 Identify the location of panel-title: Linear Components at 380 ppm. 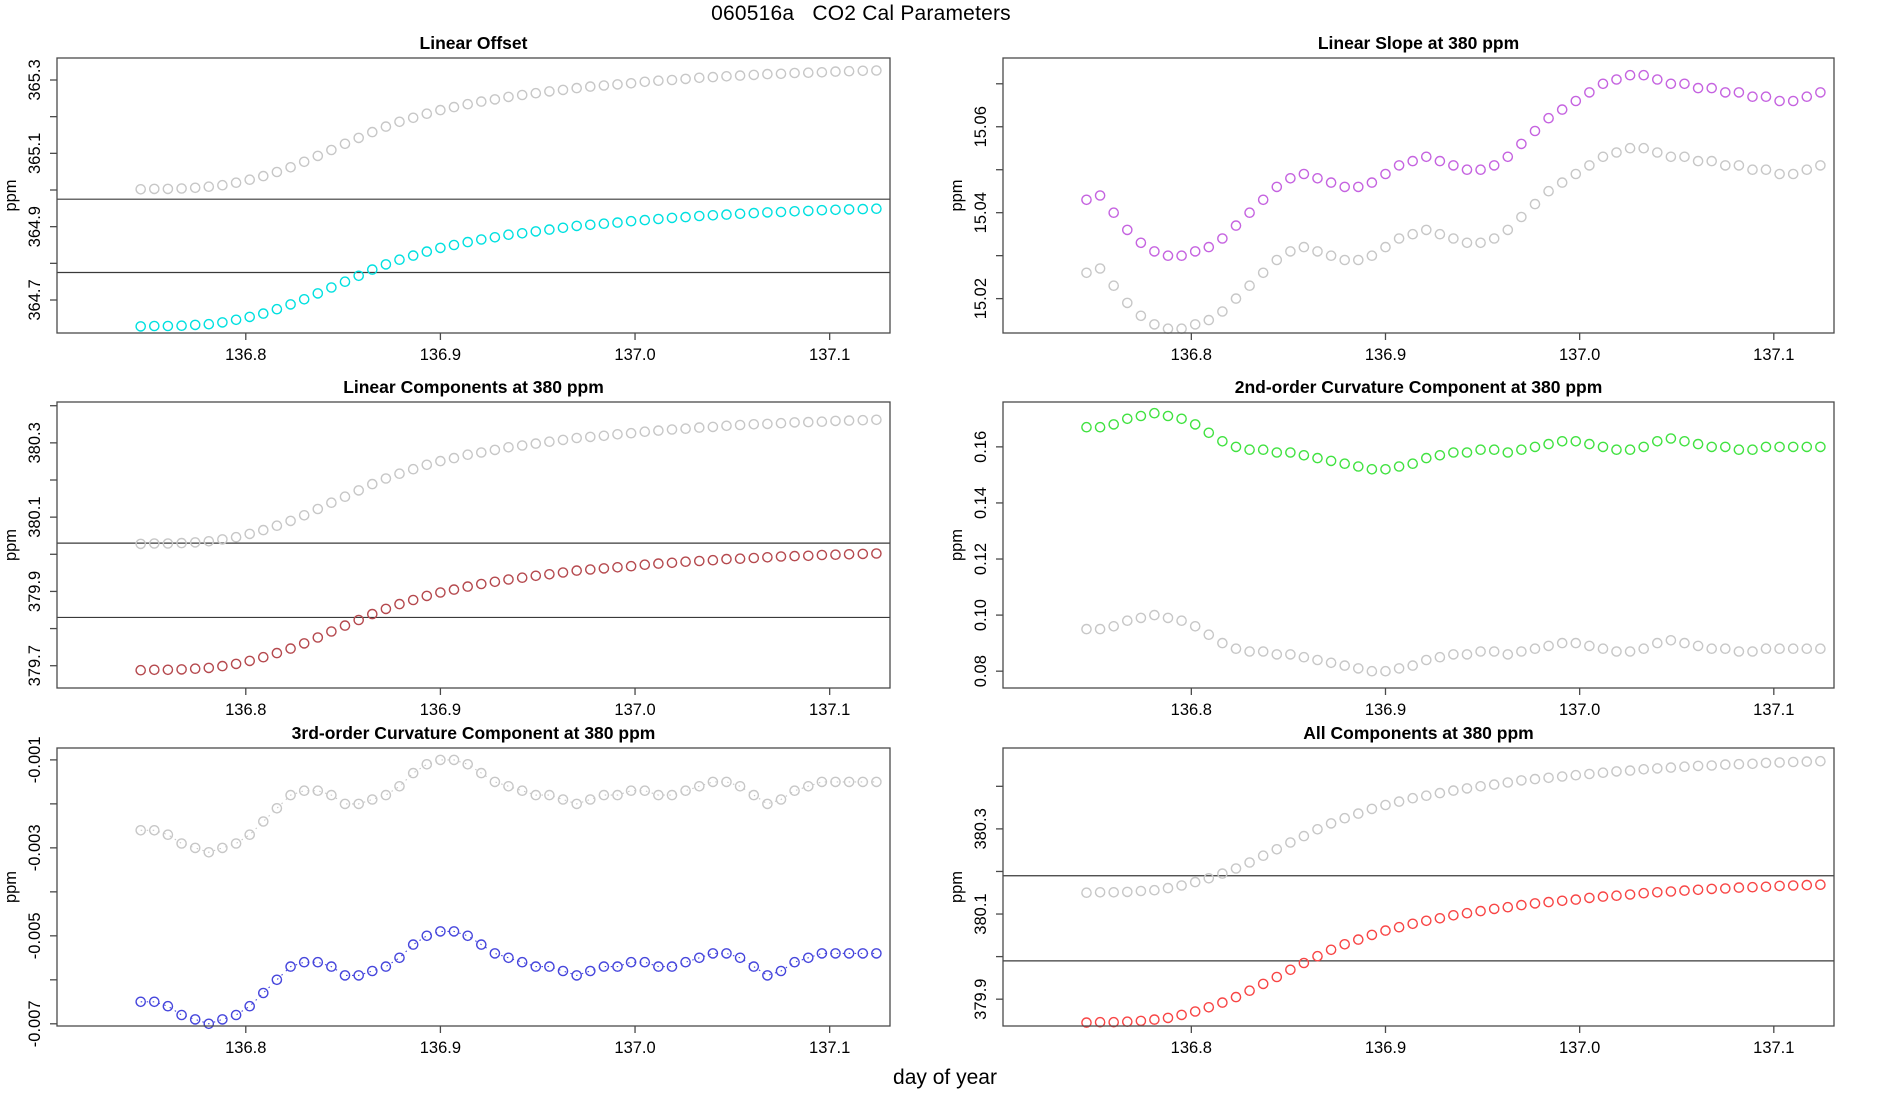
(473, 387).